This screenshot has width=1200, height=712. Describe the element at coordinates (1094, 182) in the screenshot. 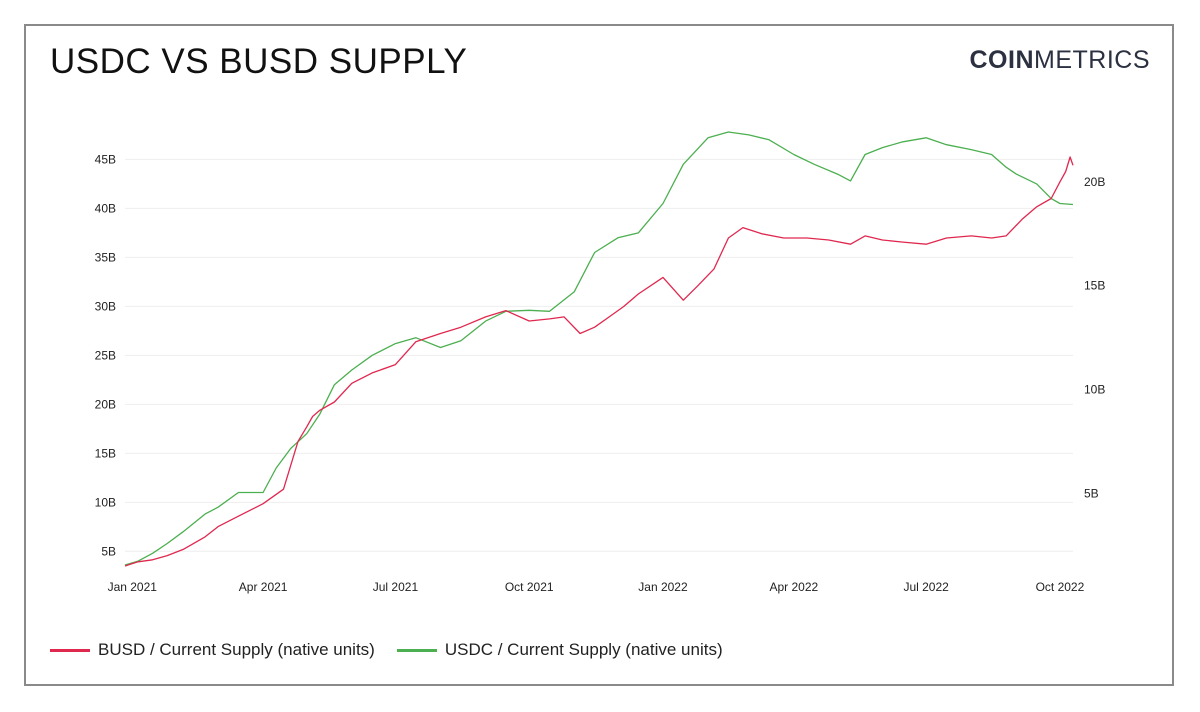

I see `right-tick-label: 20B` at that location.